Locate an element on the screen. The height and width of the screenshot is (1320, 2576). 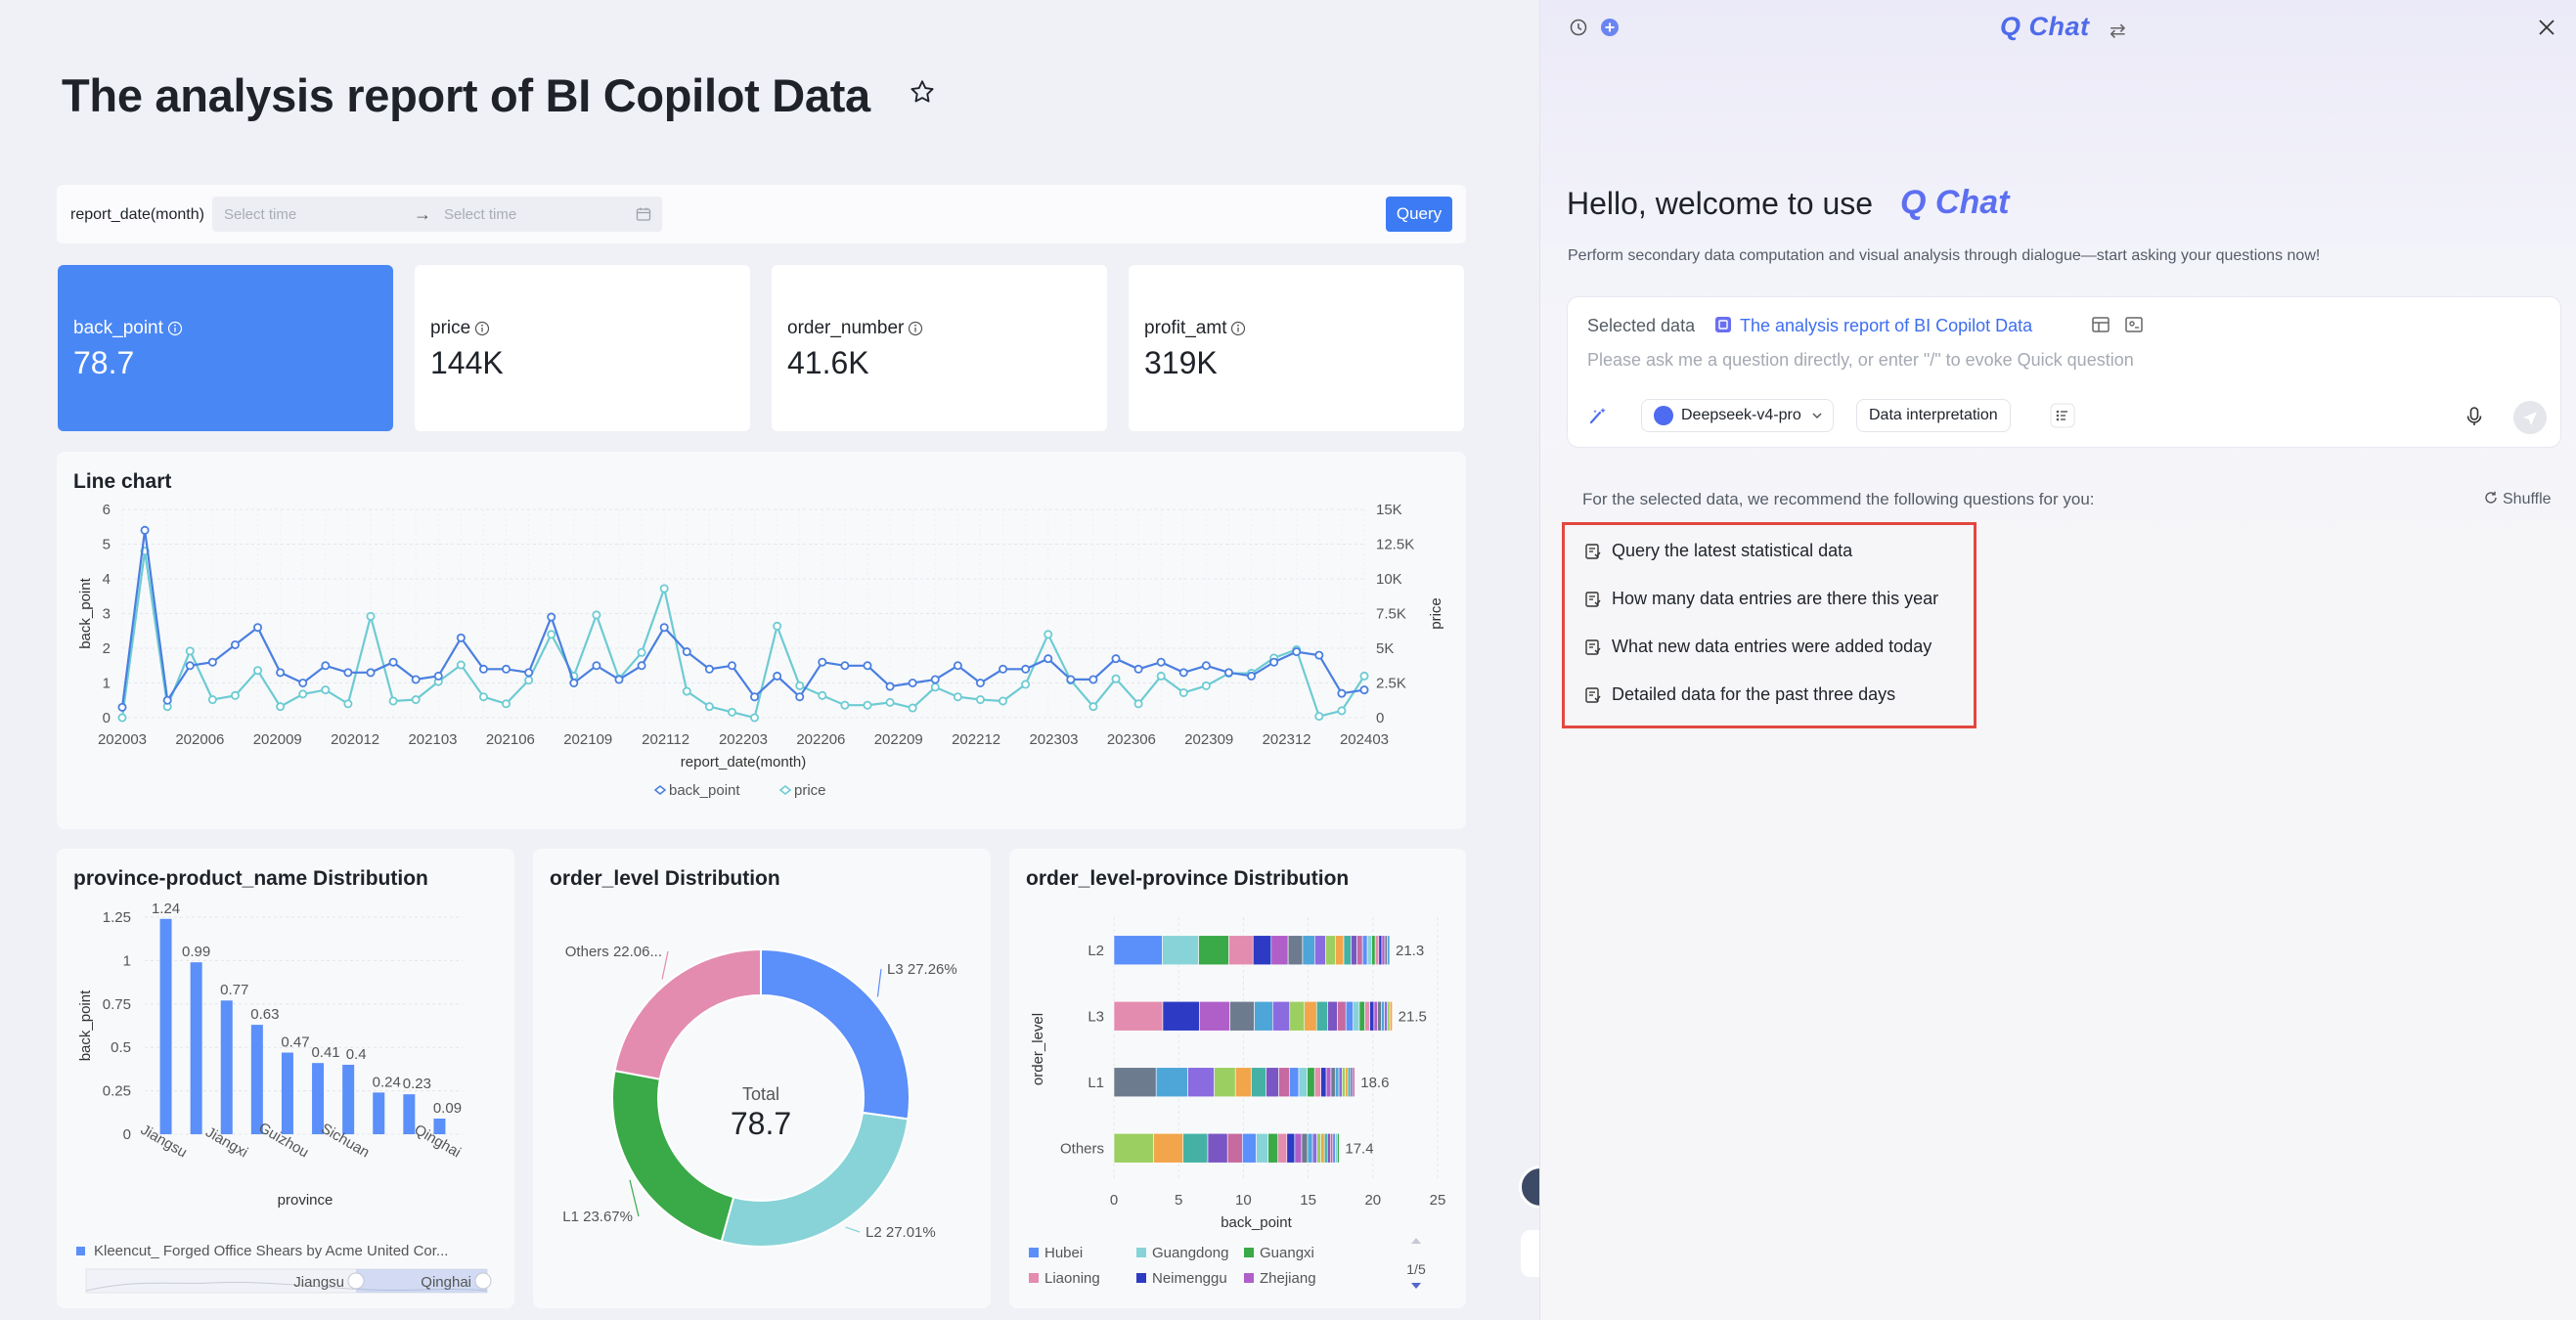
suggestion-item: Query the latest statistical data is located at coordinates (1718, 551).